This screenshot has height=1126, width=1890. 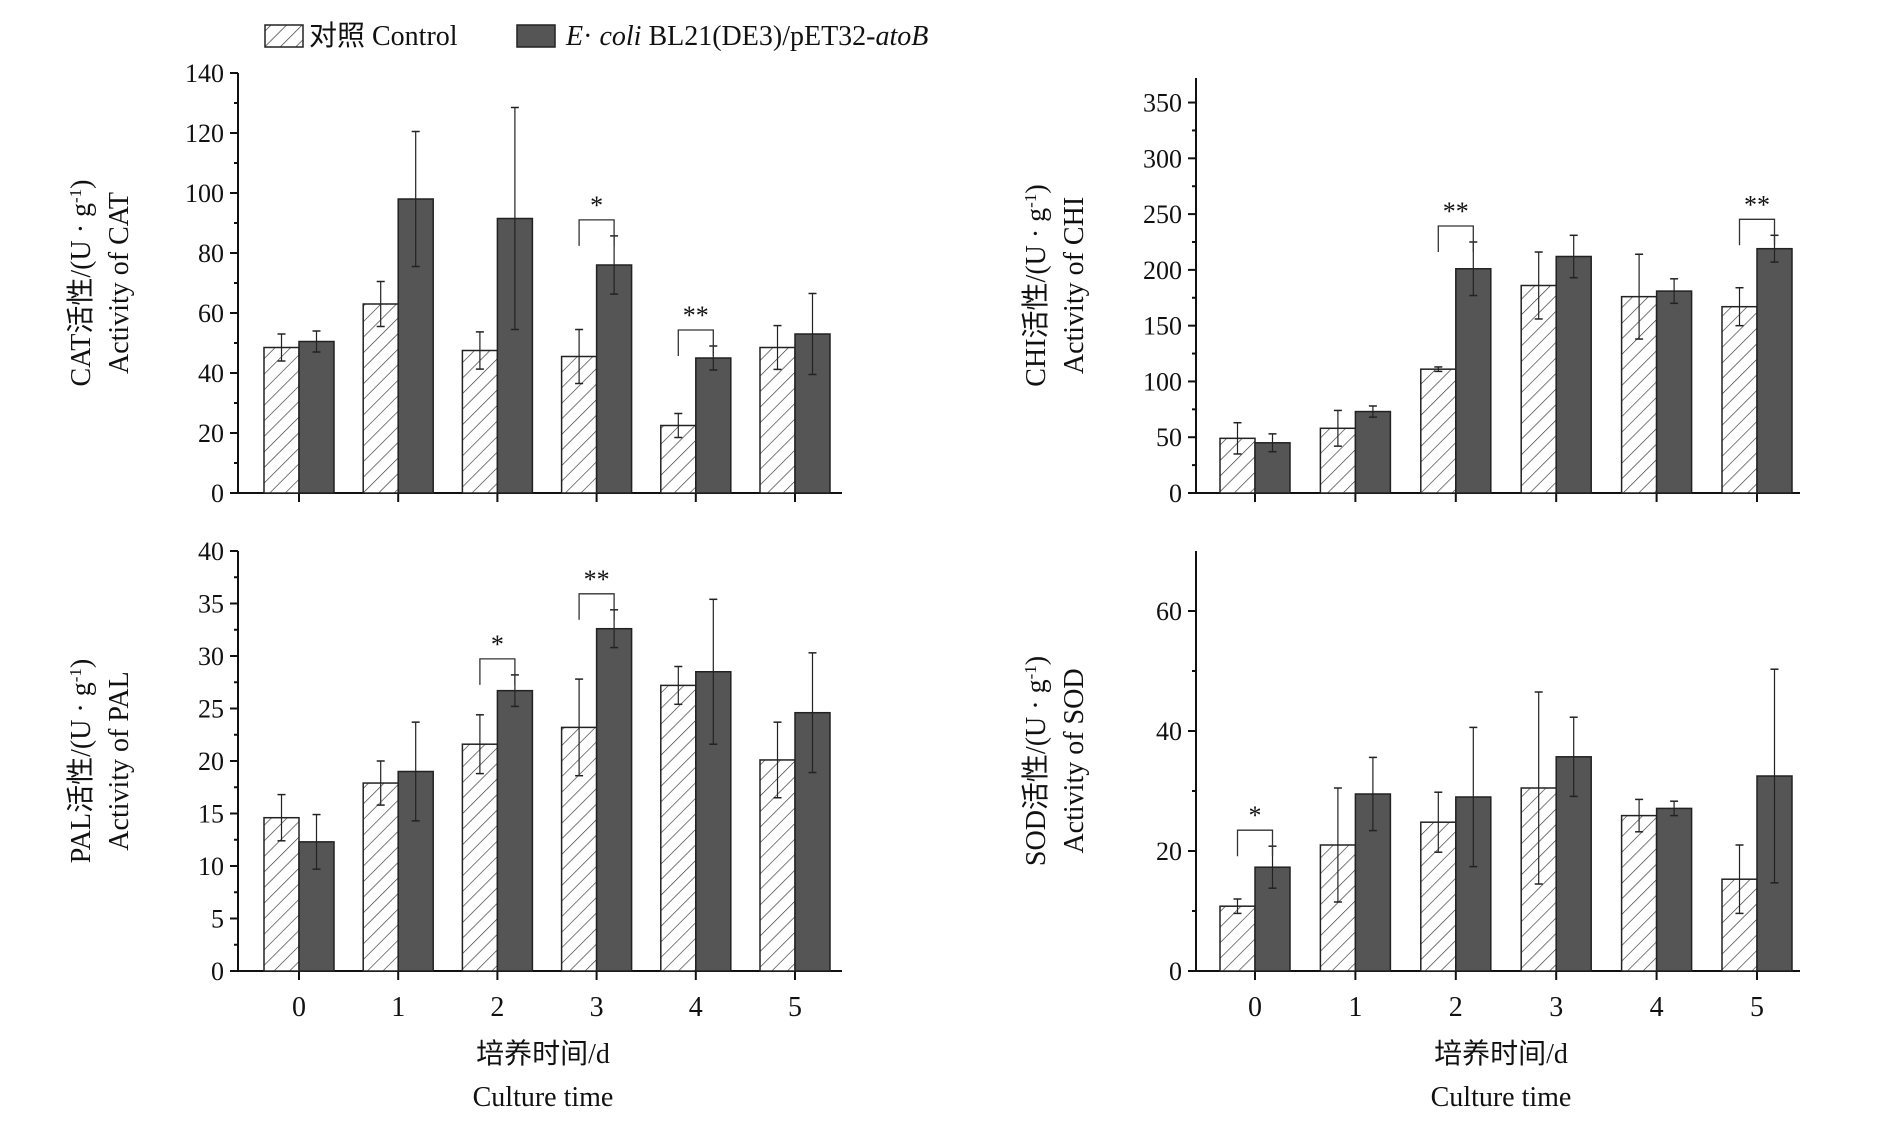 I want to click on x-axis-title-left: 培养时间/d Culture time, so click(x=543, y=1075).